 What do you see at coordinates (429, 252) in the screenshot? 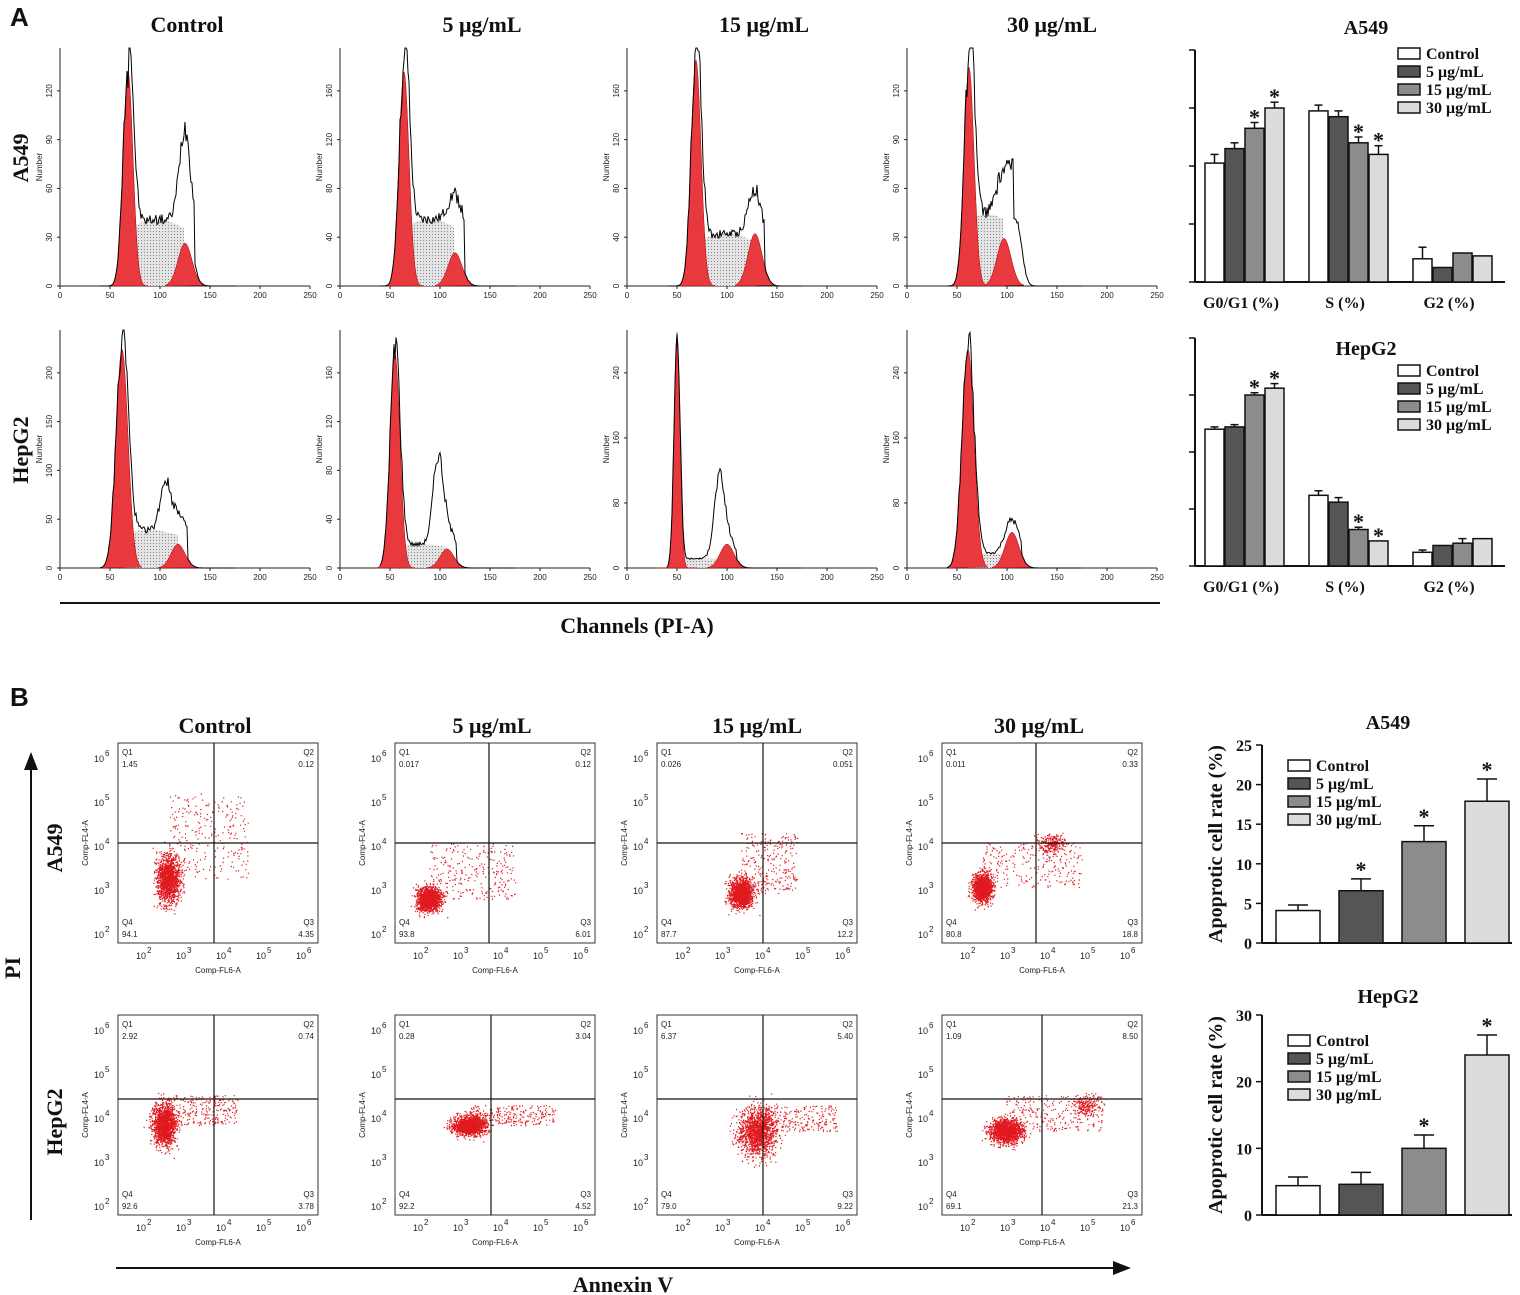
I see `s-phase-area` at bounding box center [429, 252].